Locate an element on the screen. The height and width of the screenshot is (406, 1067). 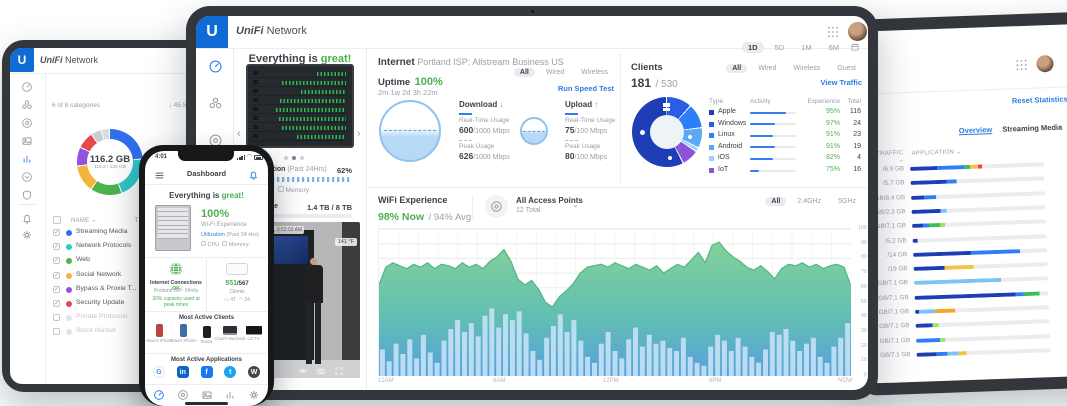
client-label: LG TV is located at coordinates (253, 338).